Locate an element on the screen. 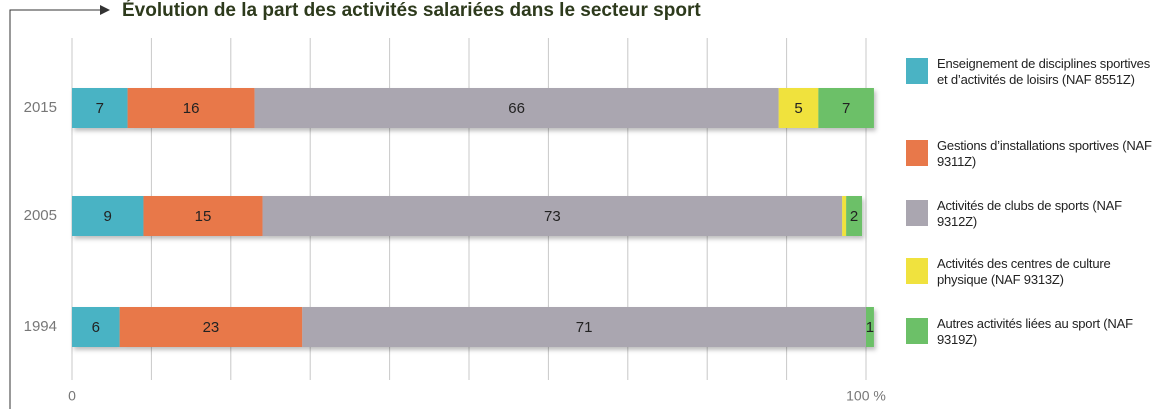 This screenshot has height=409, width=1160. y-tick-label: 2005 is located at coordinates (40, 215).